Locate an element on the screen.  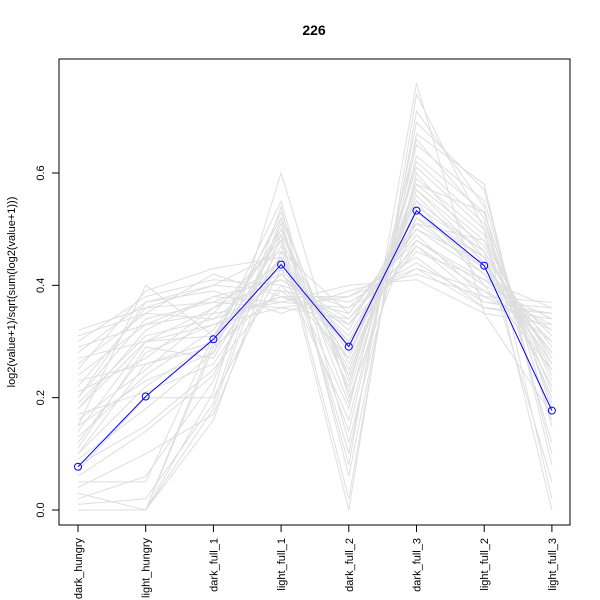
y-tick-label: 0.4 is located at coordinates (41, 285).